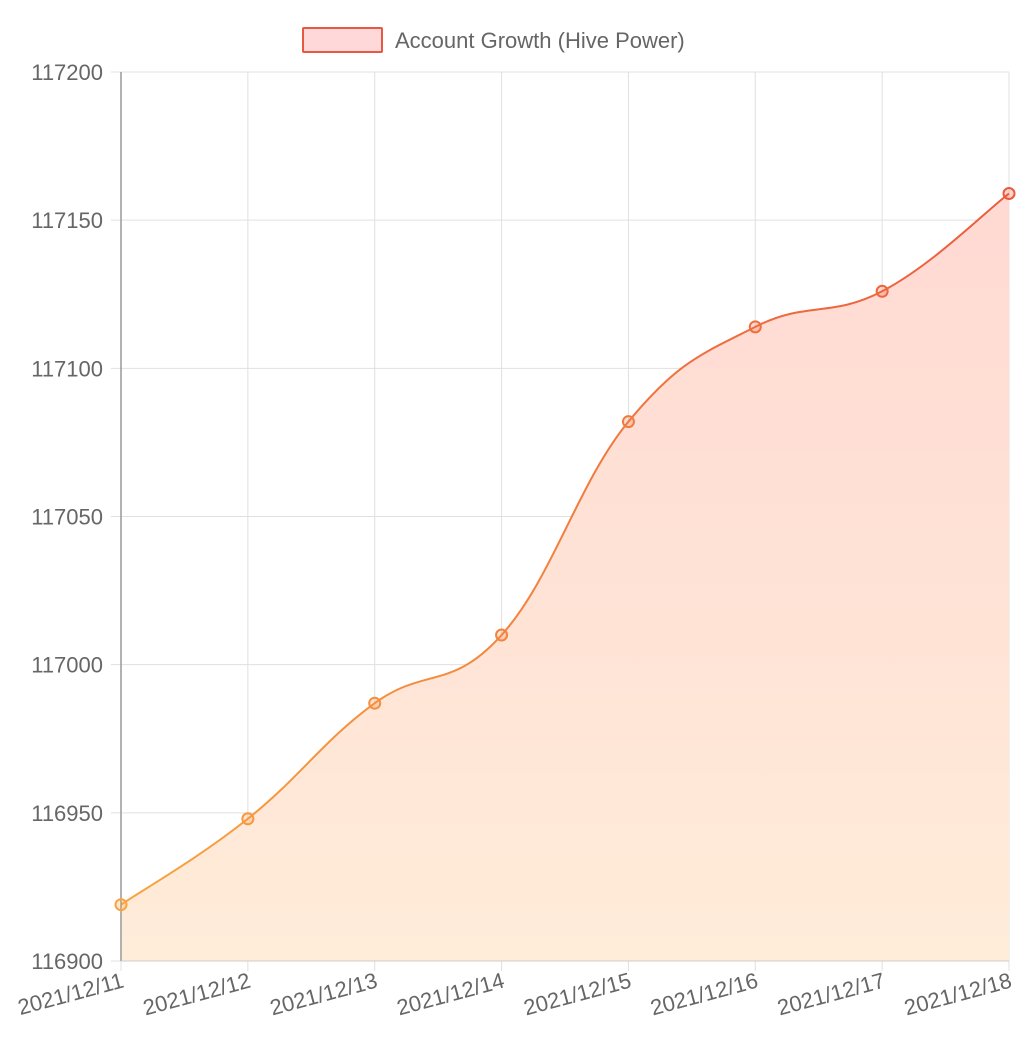 This screenshot has height=1052, width=1032. Describe the element at coordinates (67, 368) in the screenshot. I see `y-tick-label: 117100` at that location.